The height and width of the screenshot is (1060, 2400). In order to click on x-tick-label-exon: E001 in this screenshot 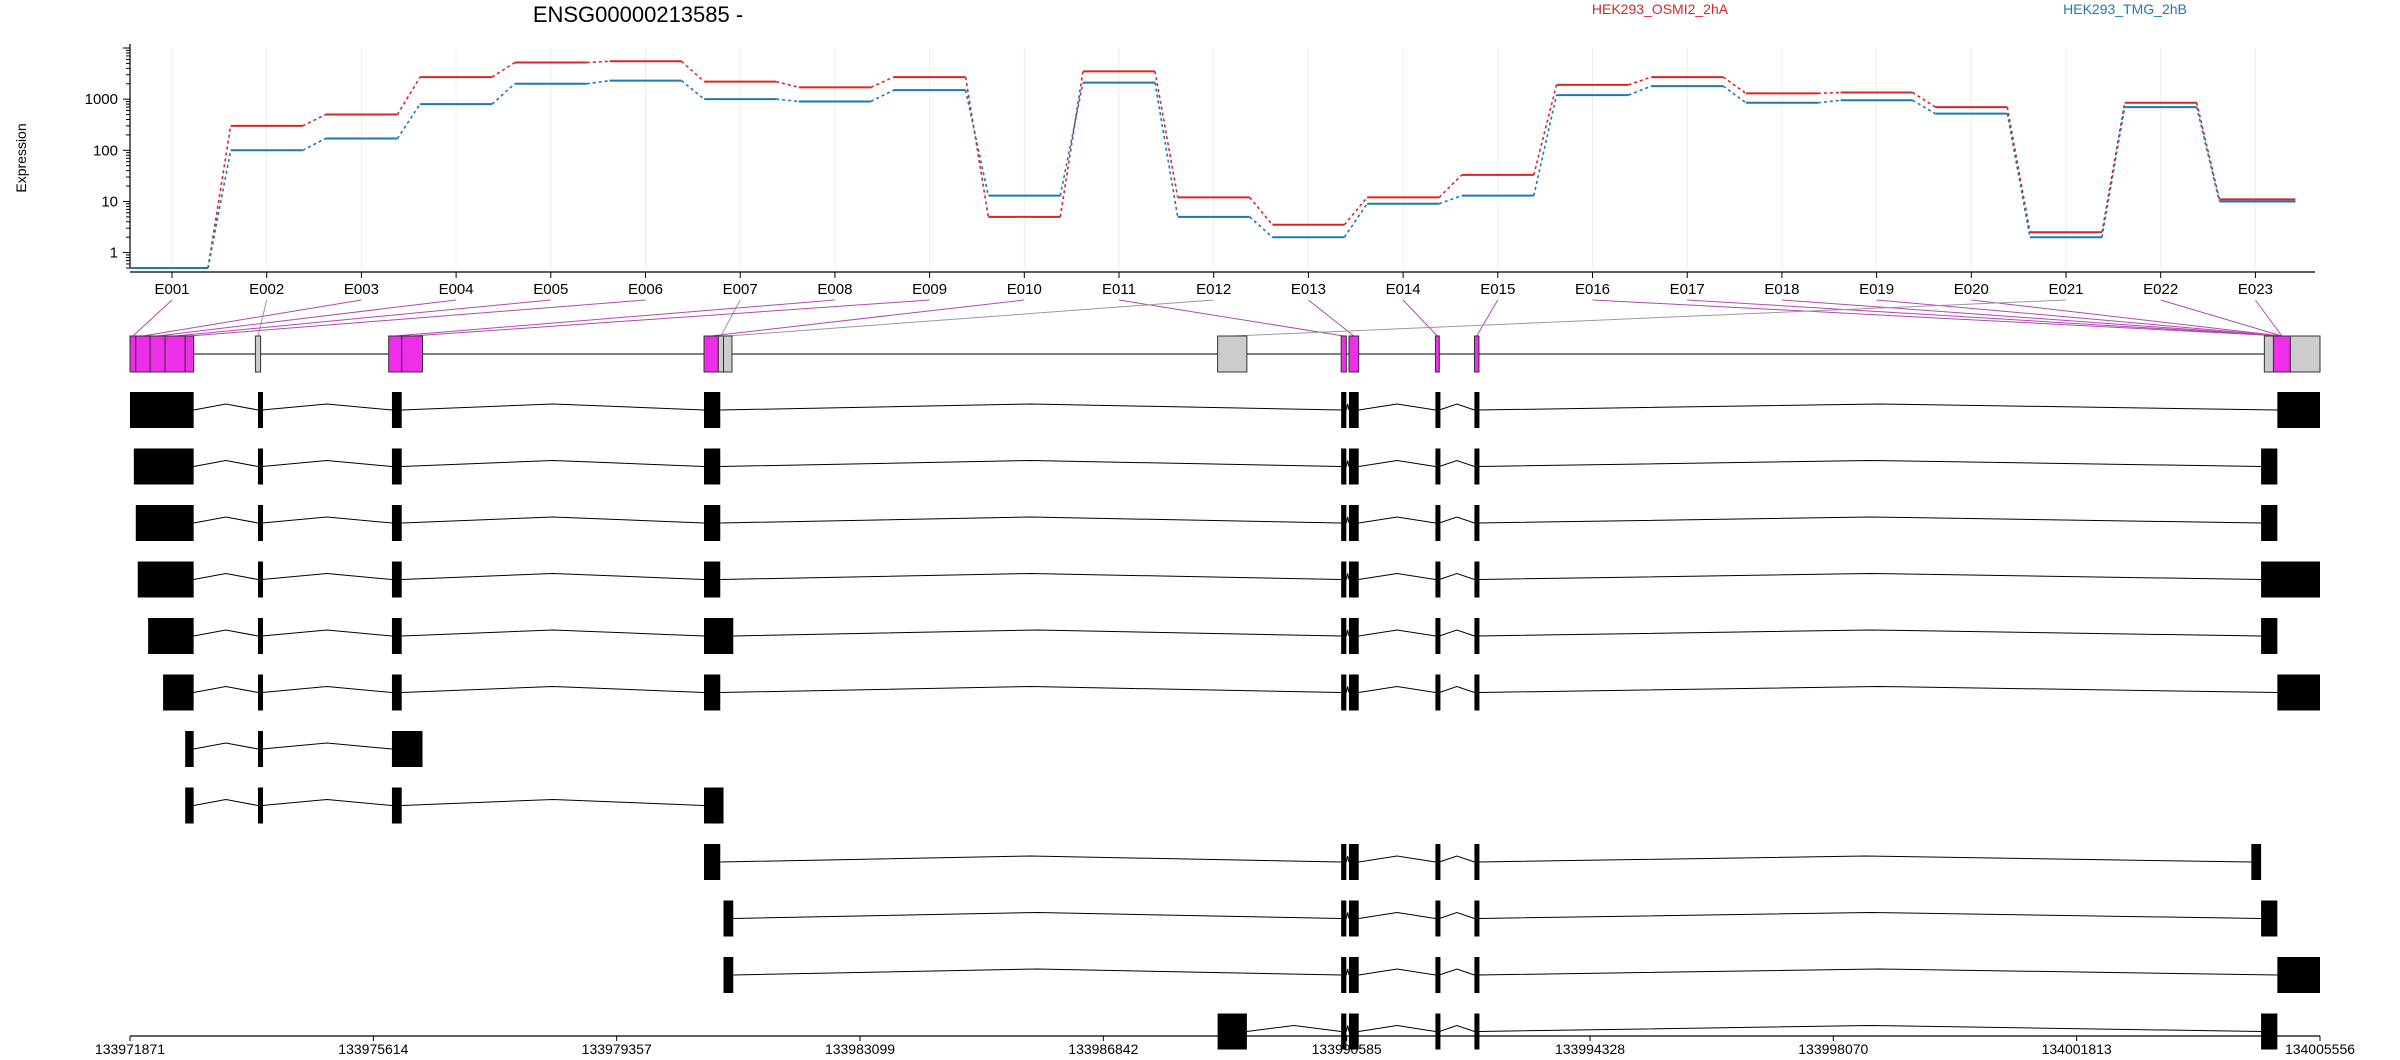, I will do `click(171, 289)`.